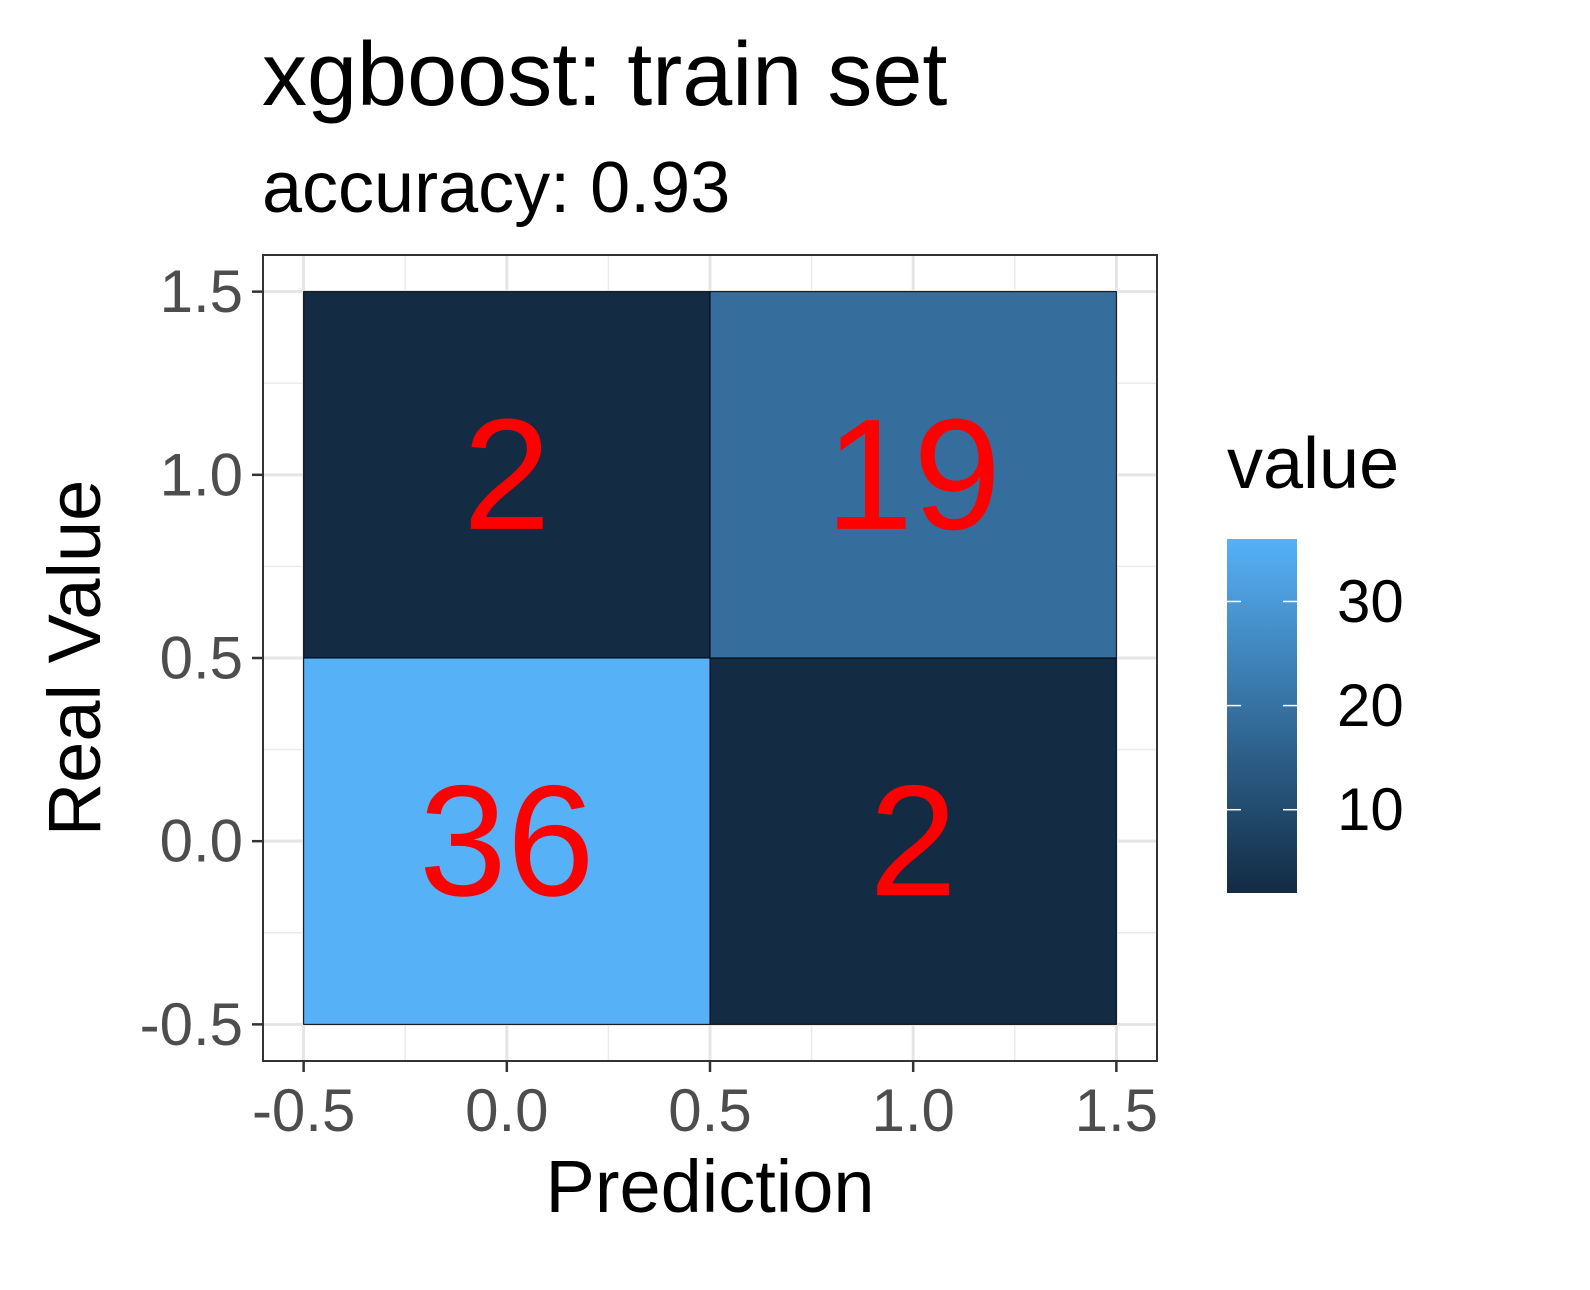  What do you see at coordinates (1370, 601) in the screenshot?
I see `legend-tick-label: 30` at bounding box center [1370, 601].